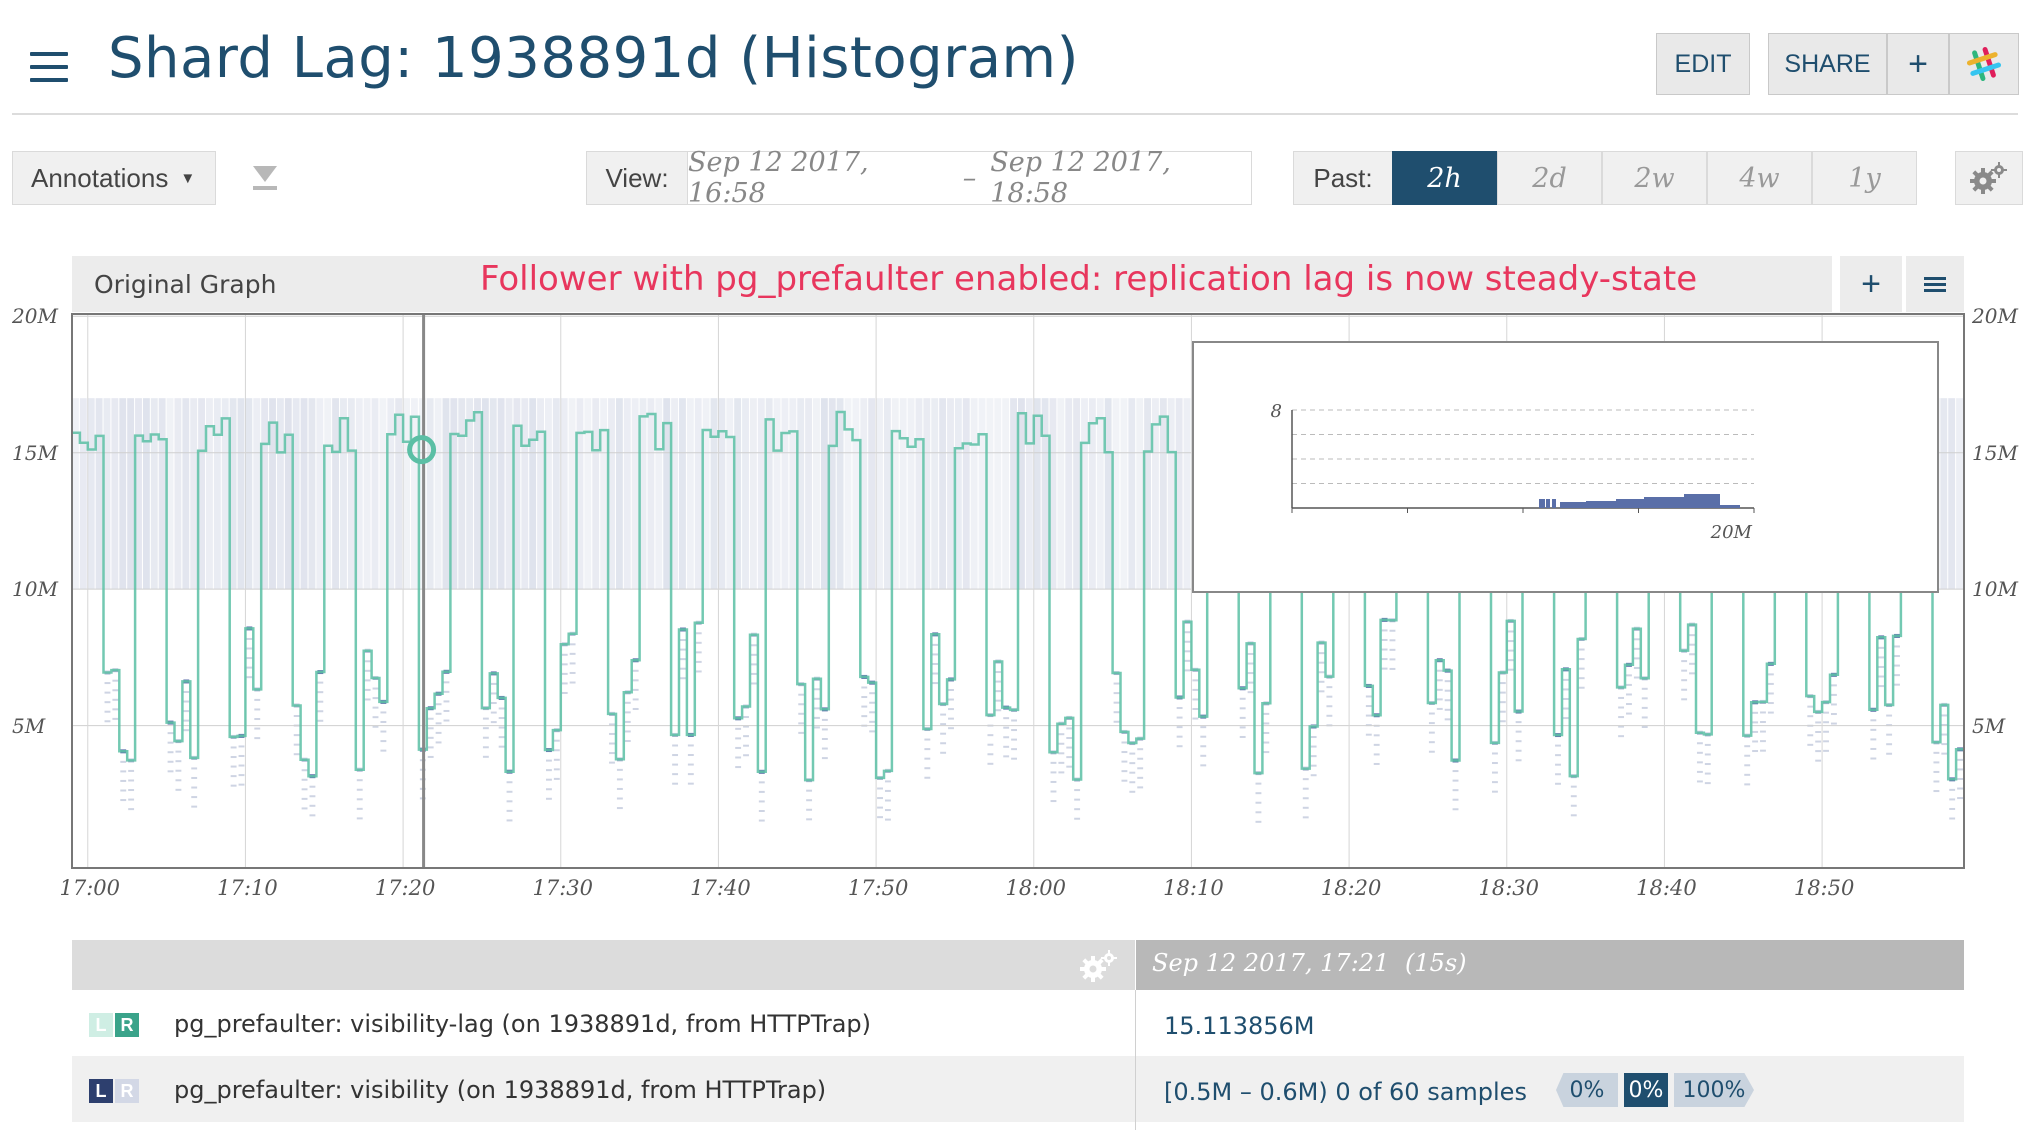 This screenshot has height=1144, width=2030. What do you see at coordinates (1193, 888) in the screenshot?
I see `x-tick-label: 18:10` at bounding box center [1193, 888].